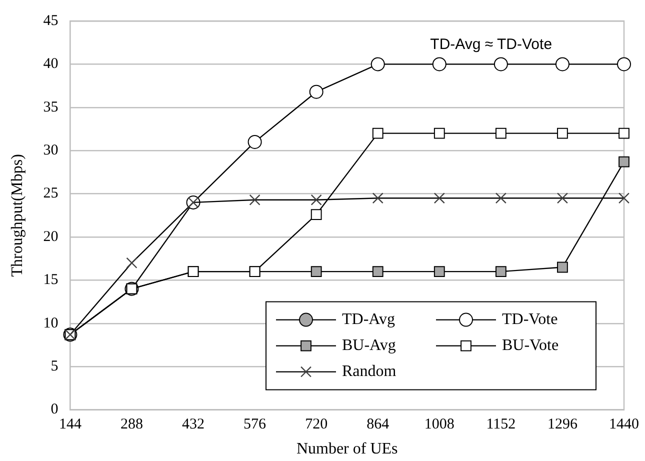 Image resolution: width=645 pixels, height=461 pixels. I want to click on x-tick-label: 864, so click(378, 424).